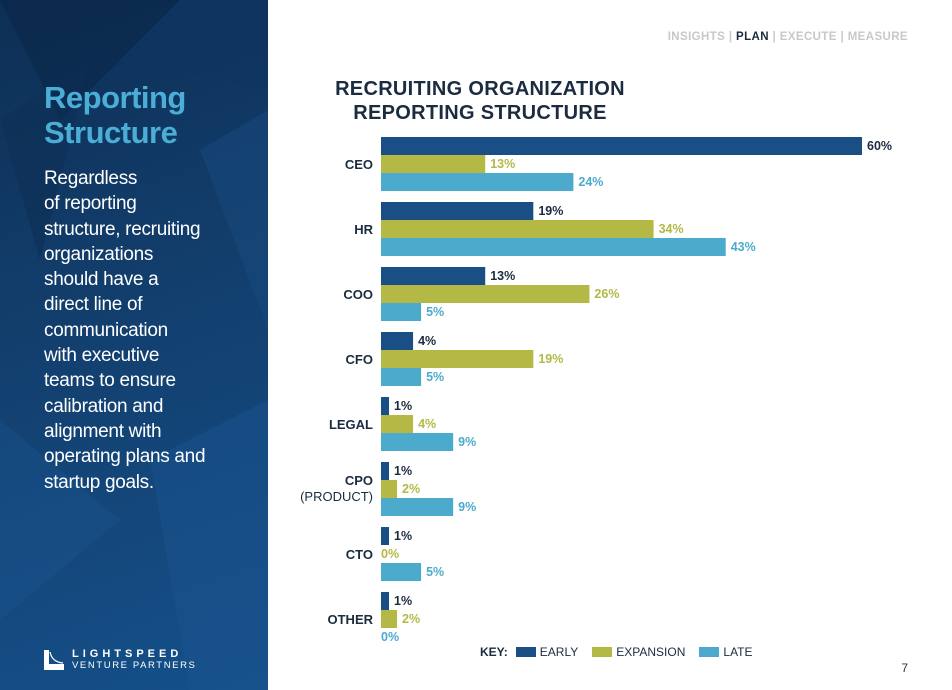 The image size is (952, 690). I want to click on chart-title-line2: REPORTING STRUCTURE, so click(480, 113).